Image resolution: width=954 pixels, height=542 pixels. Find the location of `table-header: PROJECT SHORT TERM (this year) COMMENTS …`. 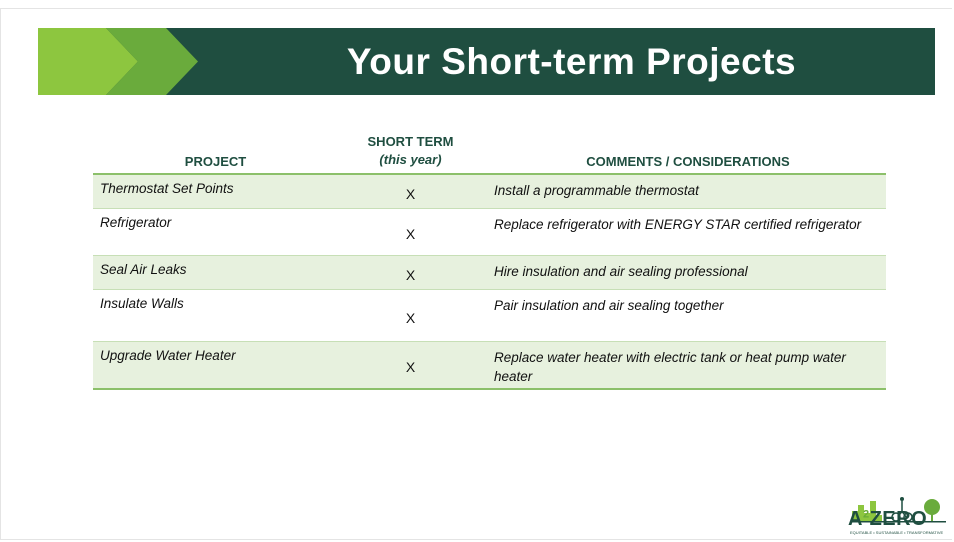

table-header: PROJECT SHORT TERM (this year) COMMENTS … is located at coordinates (489, 152).